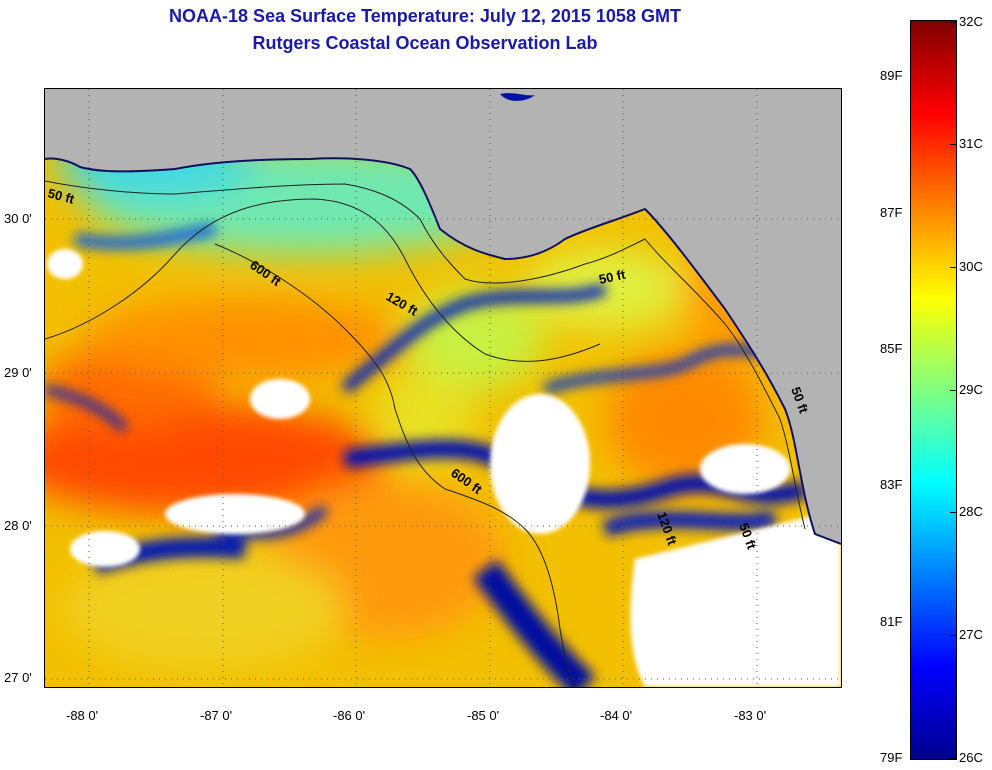 This screenshot has height=770, width=992. Describe the element at coordinates (971, 757) in the screenshot. I see `colorbar-celsius-label: 26C` at that location.